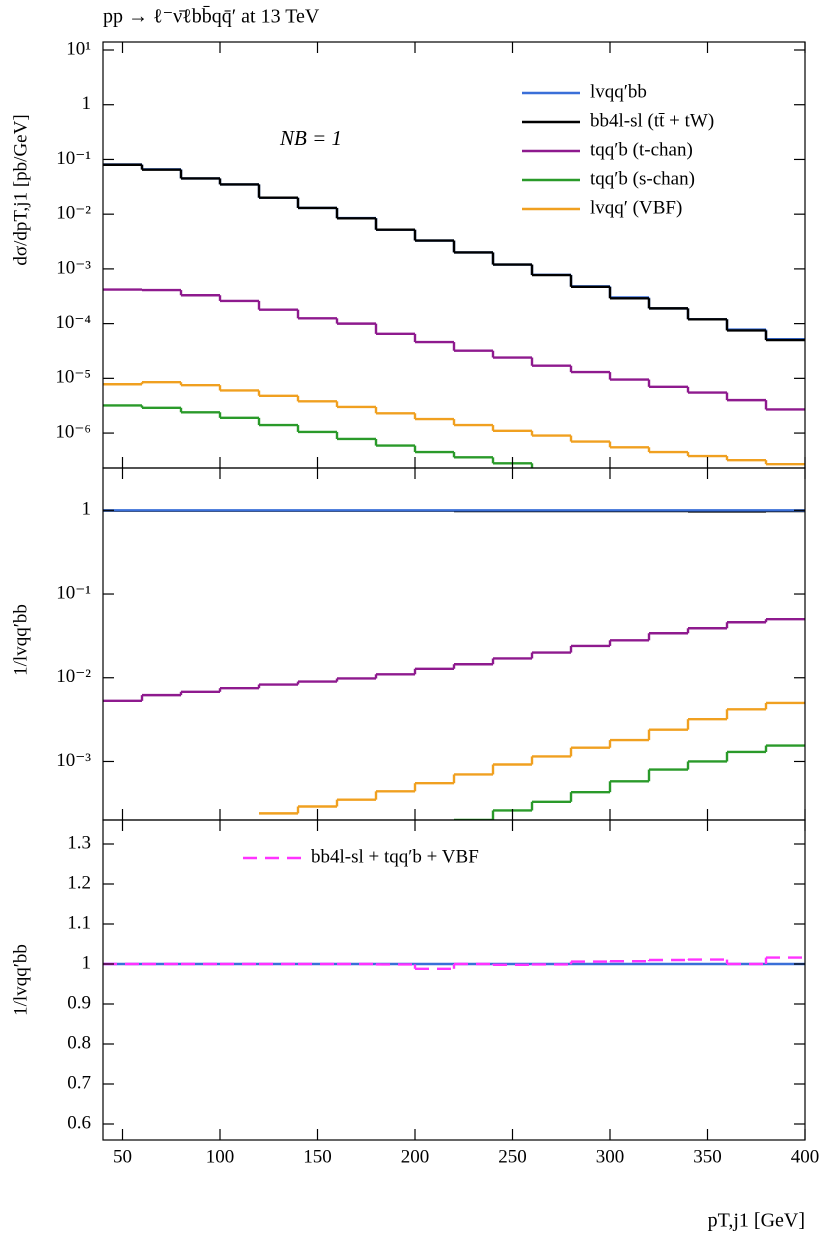  Describe the element at coordinates (642, 178) in the screenshot. I see `legend-label: tqq′b (s-chan)` at that location.